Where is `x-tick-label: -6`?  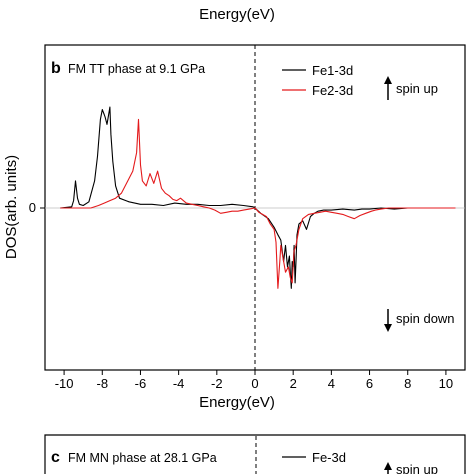 x-tick-label: -6 is located at coordinates (141, 383).